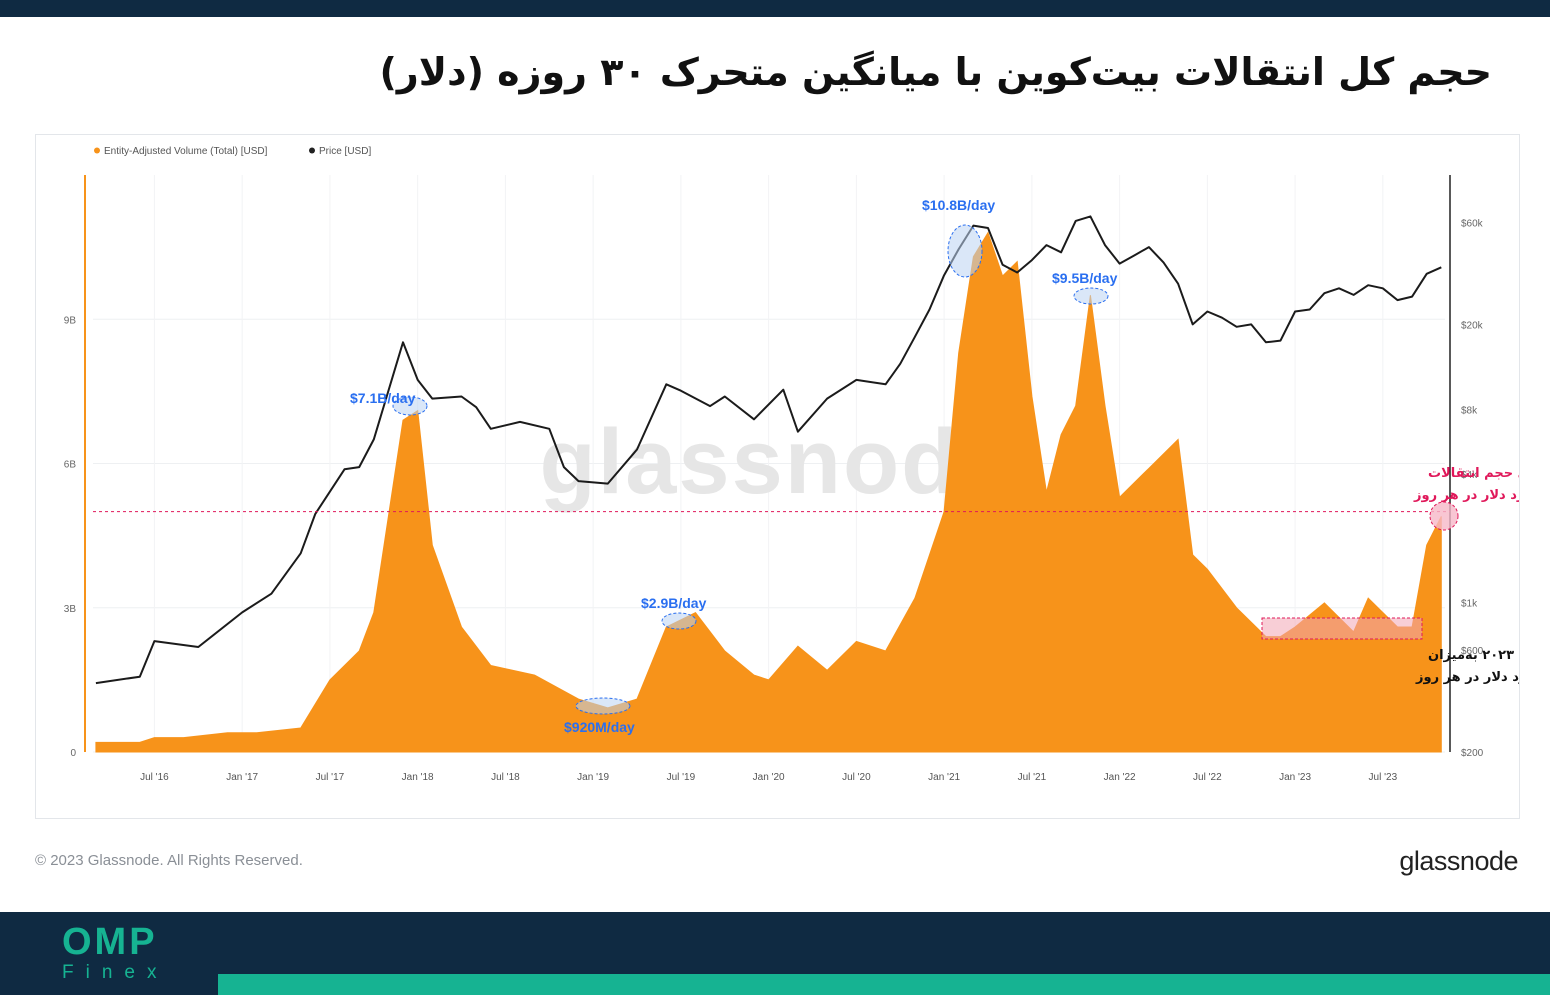 The image size is (1550, 995). I want to click on y-left-tick-label: 9B, so click(70, 320).